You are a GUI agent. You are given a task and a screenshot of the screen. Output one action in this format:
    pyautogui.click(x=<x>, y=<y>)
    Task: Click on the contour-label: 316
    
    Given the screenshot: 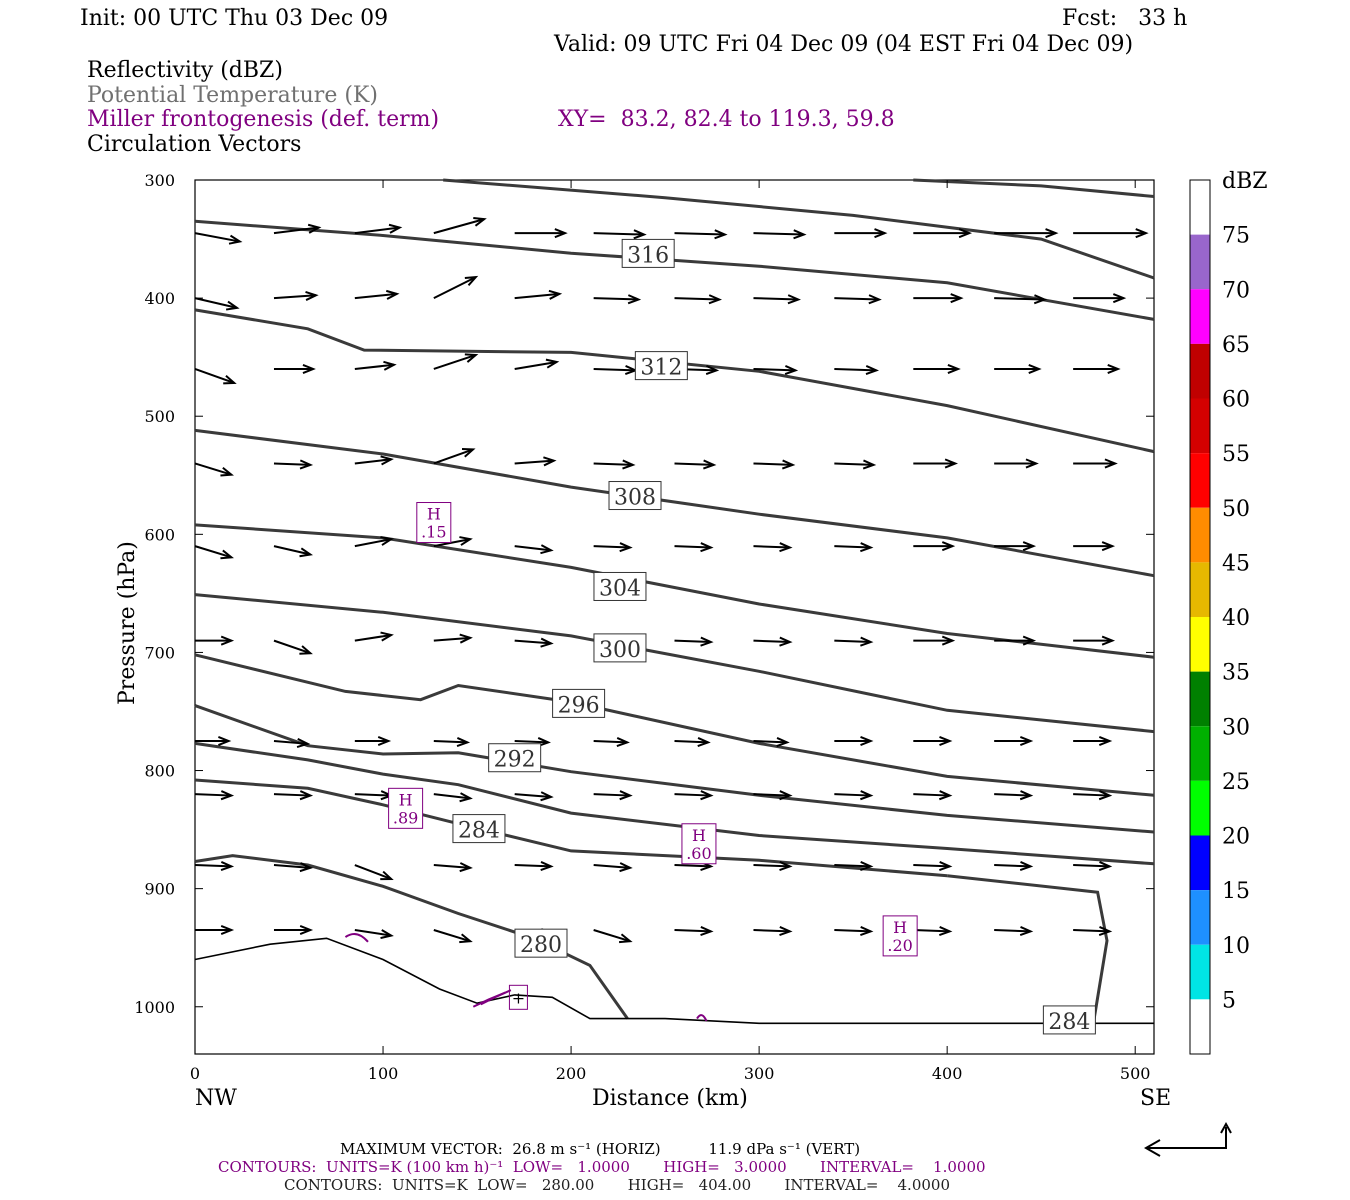 What is the action you would take?
    pyautogui.click(x=648, y=255)
    